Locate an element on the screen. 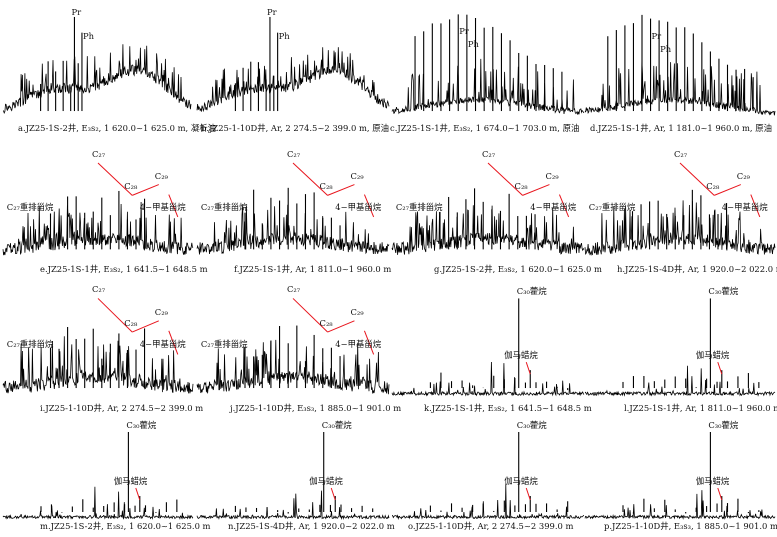 The height and width of the screenshot is (537, 777). label-c30-n: C₃₀藿烷 is located at coordinates (336, 425).